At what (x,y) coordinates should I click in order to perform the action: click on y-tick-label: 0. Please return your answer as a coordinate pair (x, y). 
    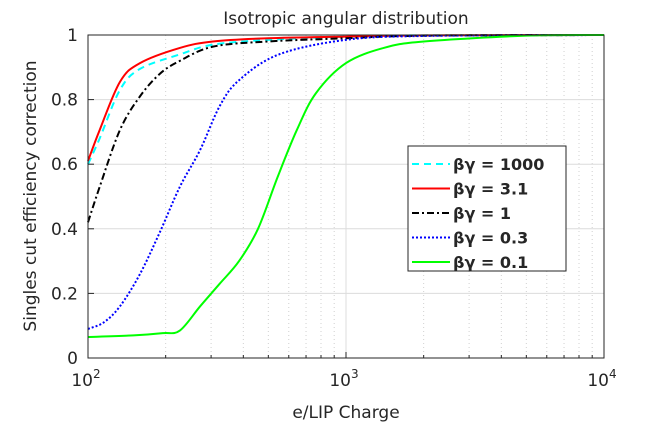
    Looking at the image, I should click on (72, 359).